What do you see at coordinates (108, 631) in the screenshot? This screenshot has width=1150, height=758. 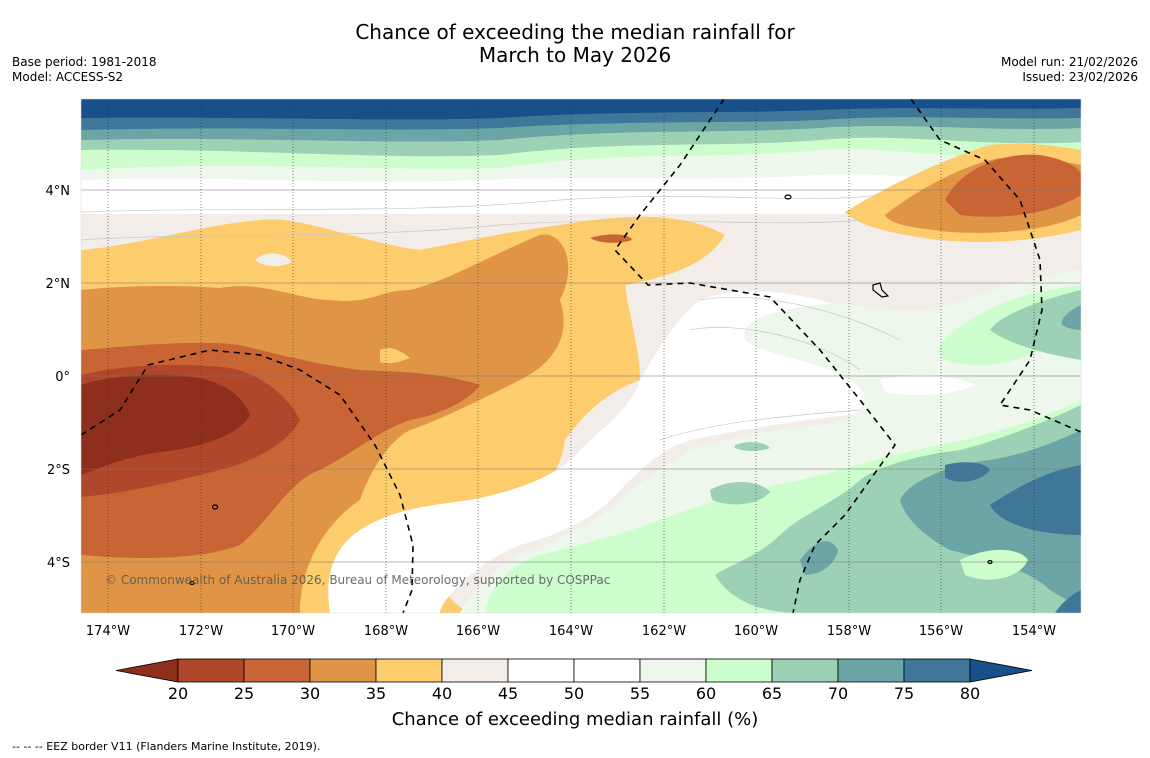 I see `lon-label: 174°W` at bounding box center [108, 631].